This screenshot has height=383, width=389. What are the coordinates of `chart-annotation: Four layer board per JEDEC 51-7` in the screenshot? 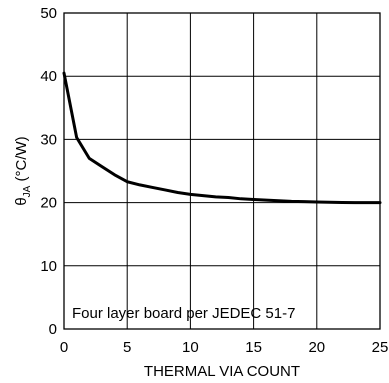 It's located at (183, 313).